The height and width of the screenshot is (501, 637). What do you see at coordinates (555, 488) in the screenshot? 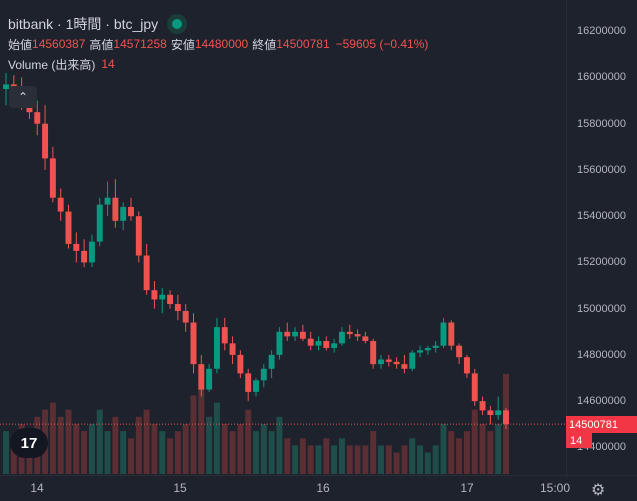
I see `time-tick-label: 15:00` at bounding box center [555, 488].